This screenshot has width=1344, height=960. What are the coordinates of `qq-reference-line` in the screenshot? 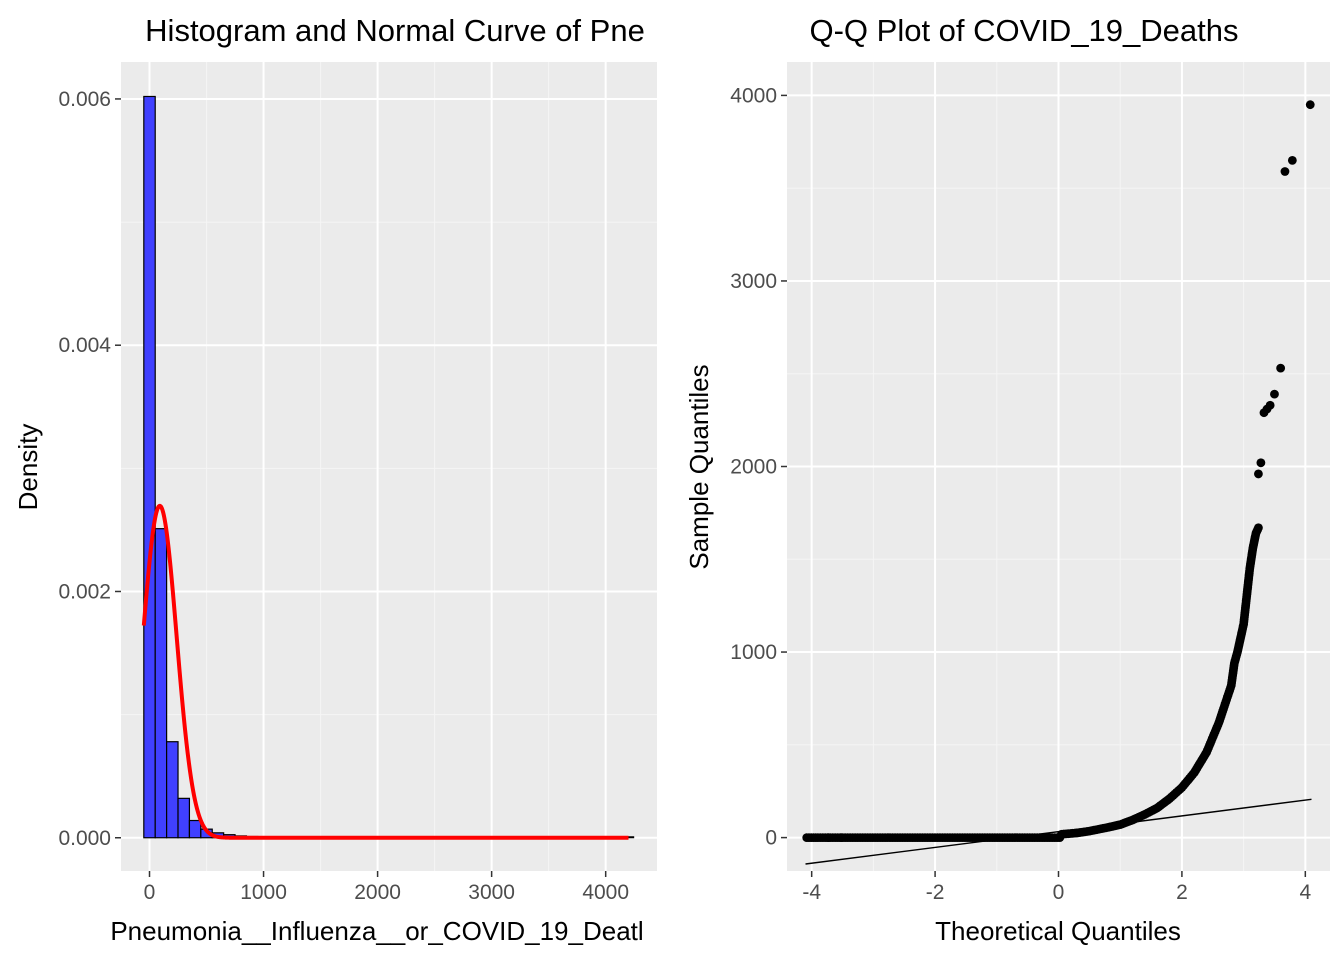 It's located at (1058, 831).